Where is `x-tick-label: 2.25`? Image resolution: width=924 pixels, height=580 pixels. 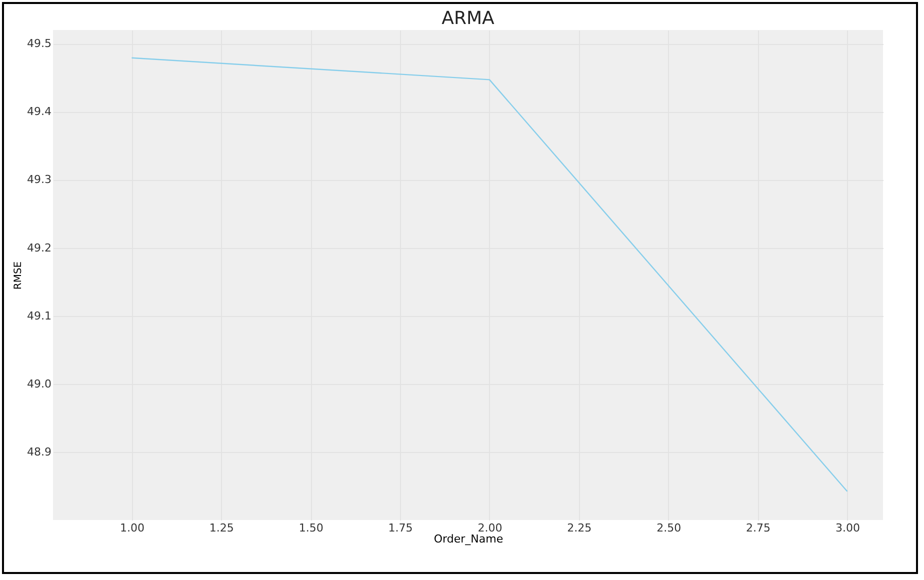
x-tick-label: 2.25 is located at coordinates (579, 528).